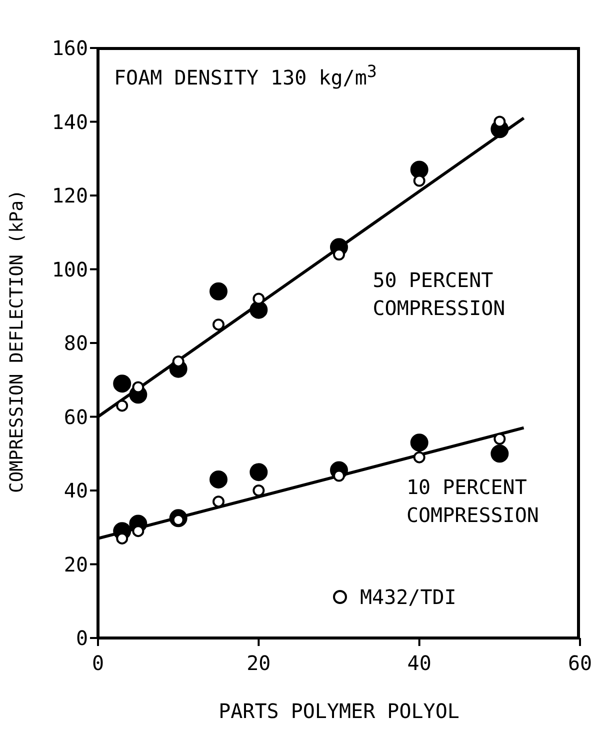 The image size is (602, 746). I want to click on y-axis-title: COMPRESSION DEFLECTION (kPa), so click(17, 341).